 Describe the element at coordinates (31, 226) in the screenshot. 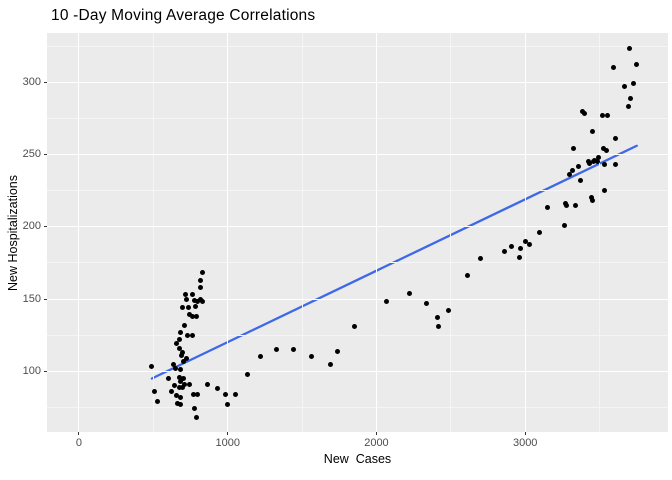

I see `y-tick-label: 200` at that location.